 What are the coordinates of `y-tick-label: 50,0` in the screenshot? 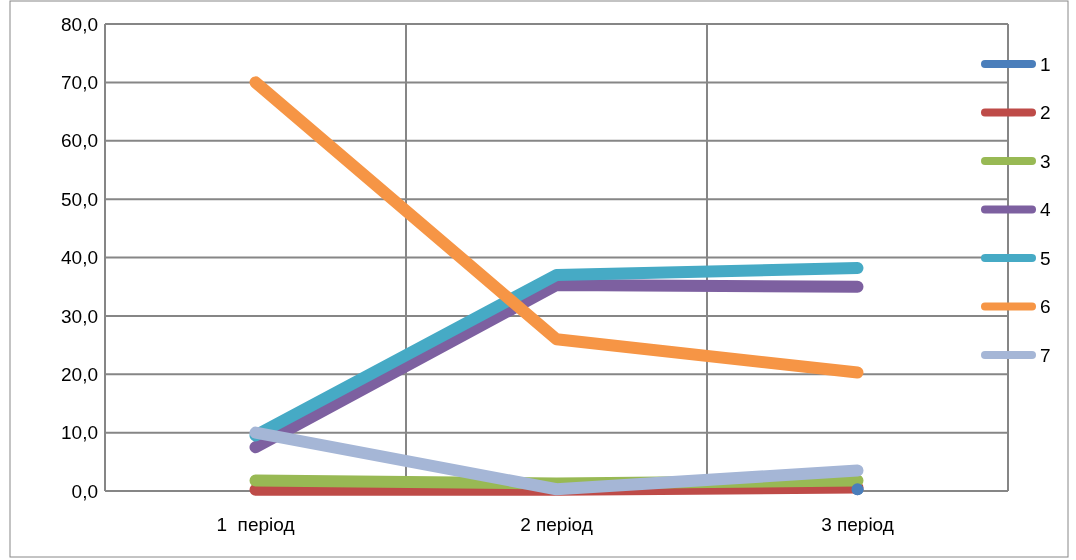 It's located at (79, 199).